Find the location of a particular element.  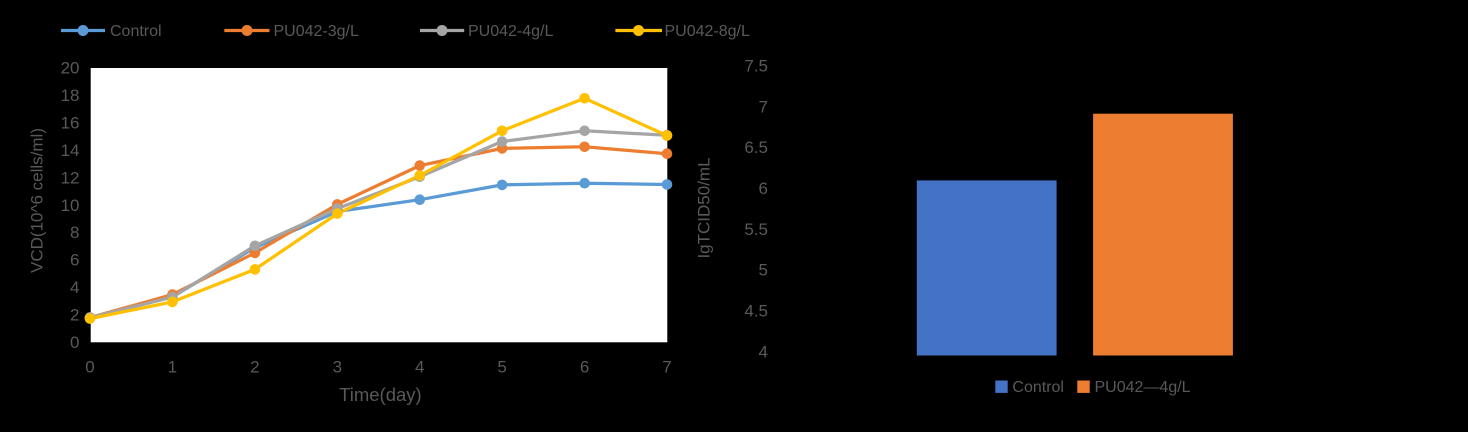

svg-text: IgTCID50/mL is located at coordinates (704, 207).